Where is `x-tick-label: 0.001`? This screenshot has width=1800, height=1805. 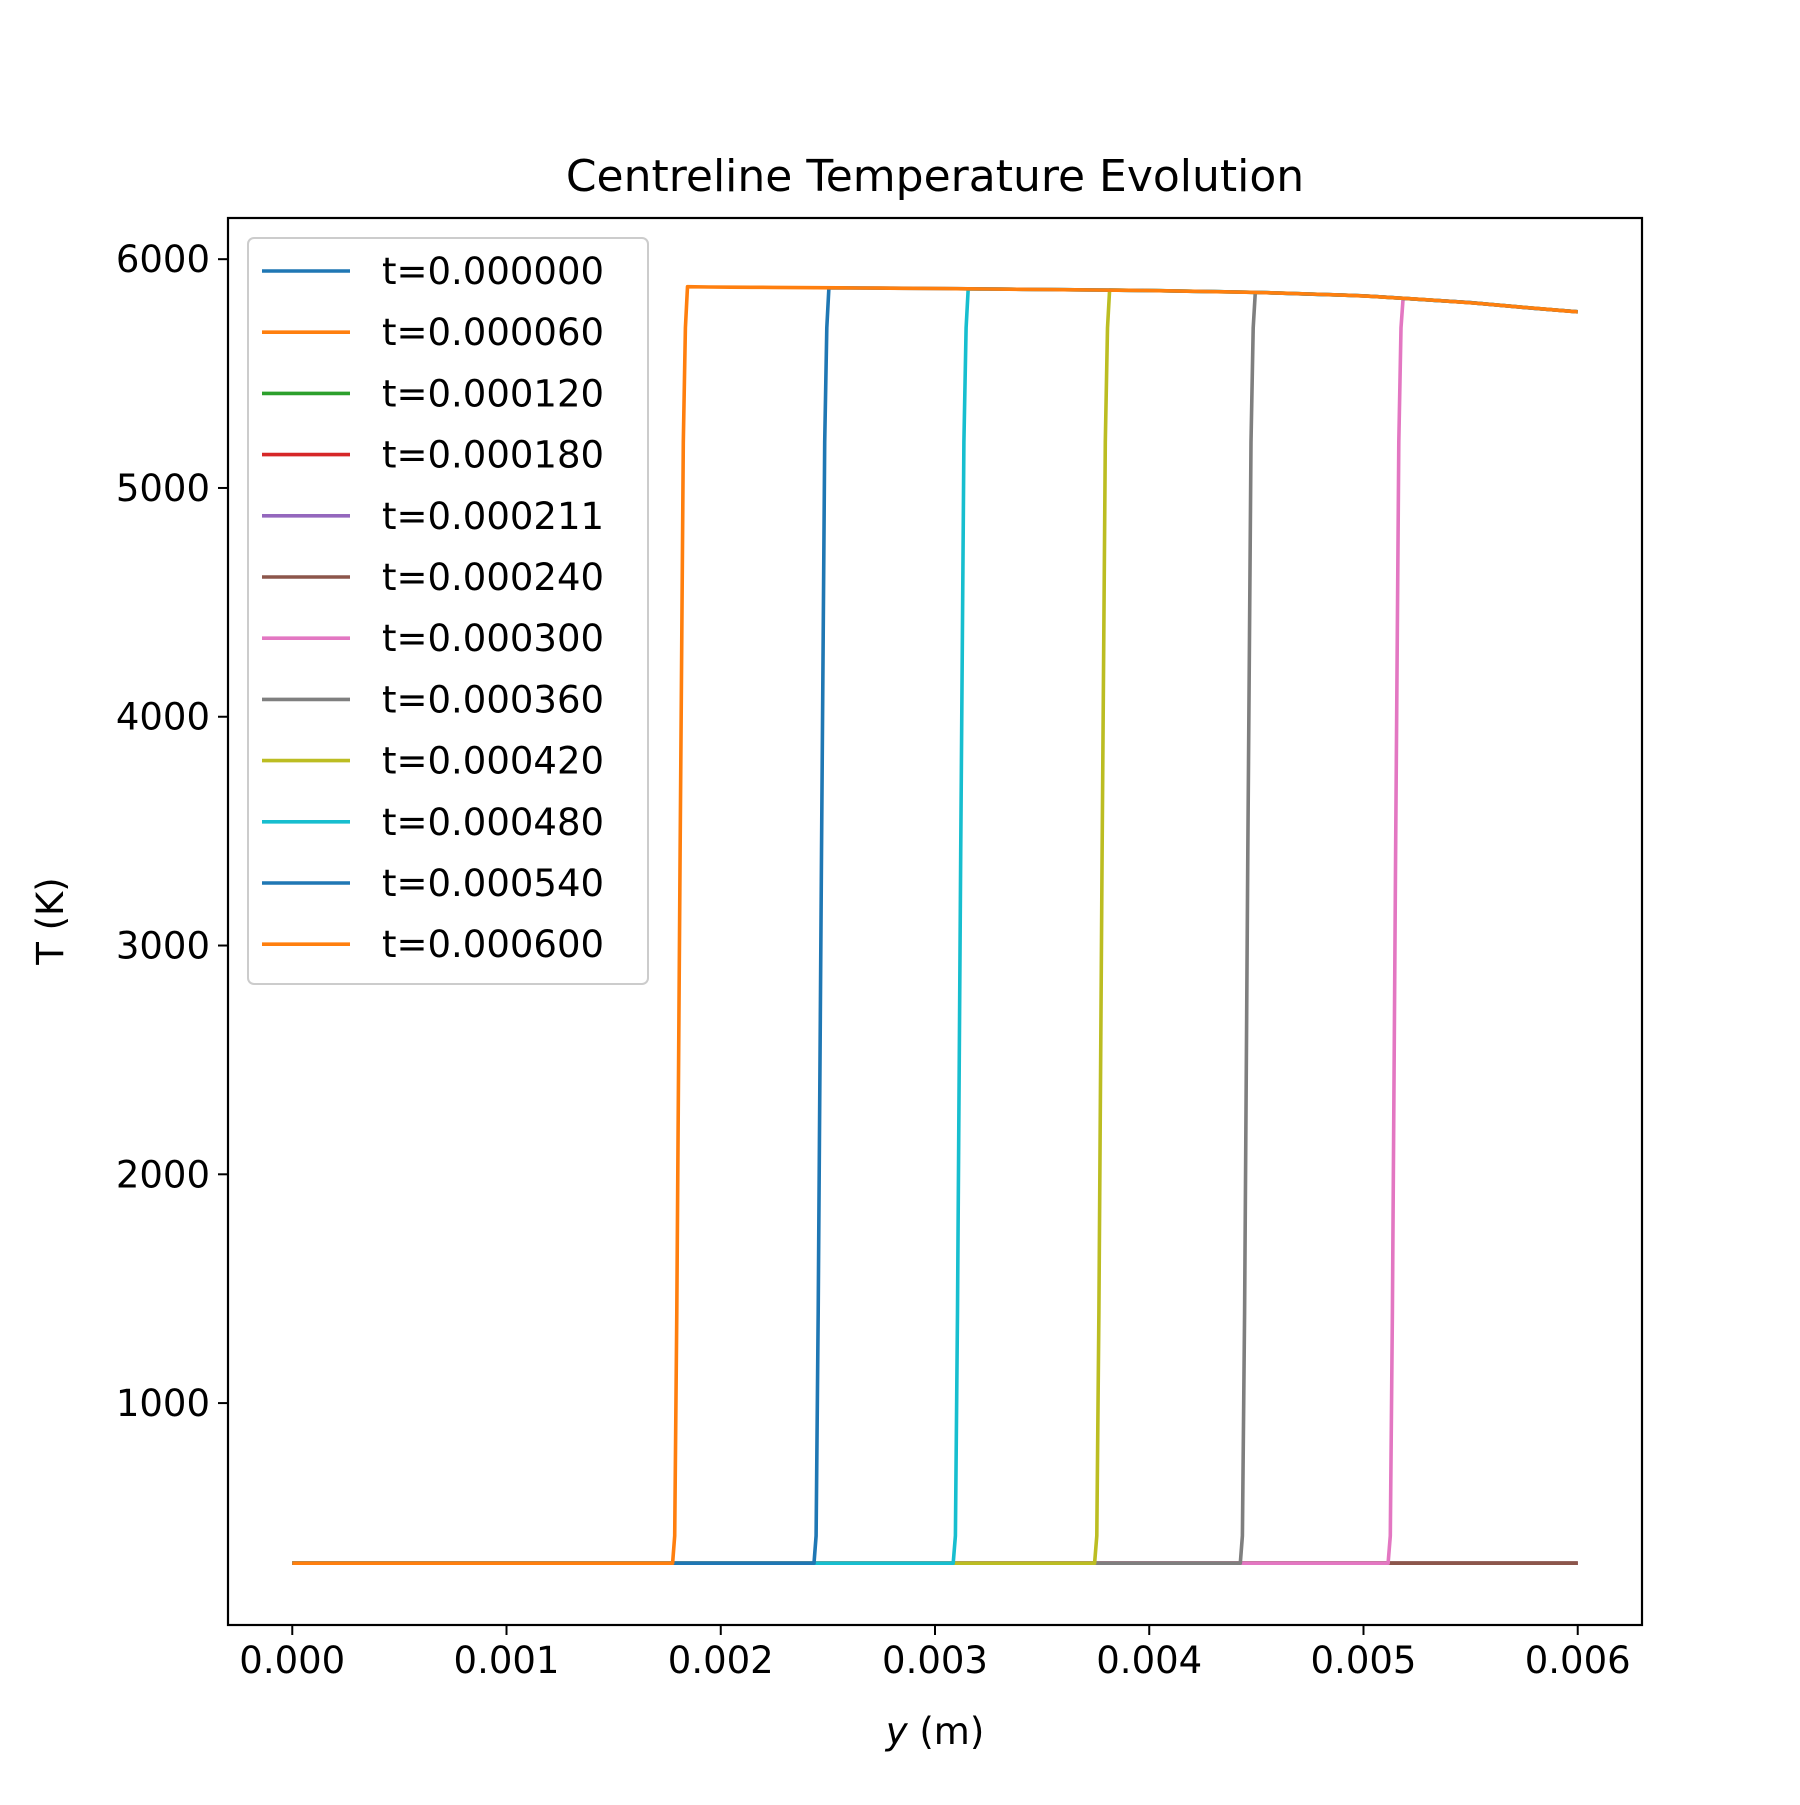 x-tick-label: 0.001 is located at coordinates (507, 1660).